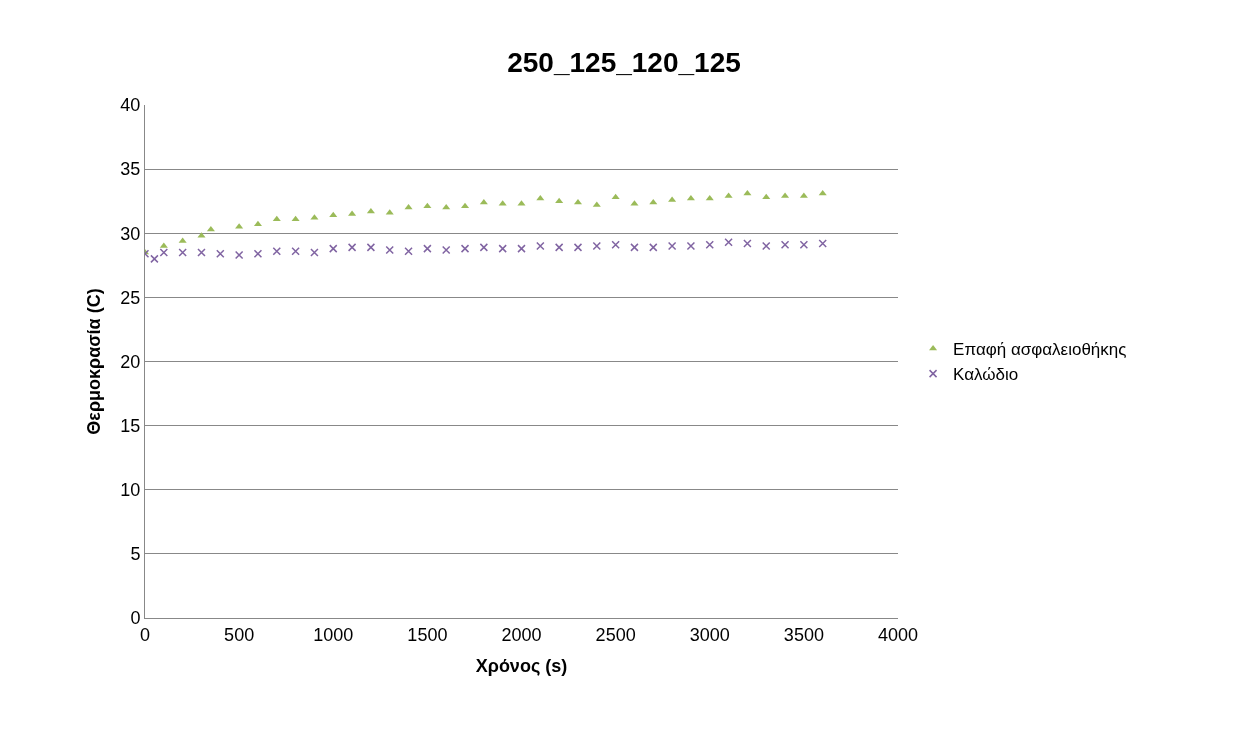 The image size is (1248, 753). I want to click on legend-label: Επαφή ασφαλειοθήκης, so click(1040, 350).